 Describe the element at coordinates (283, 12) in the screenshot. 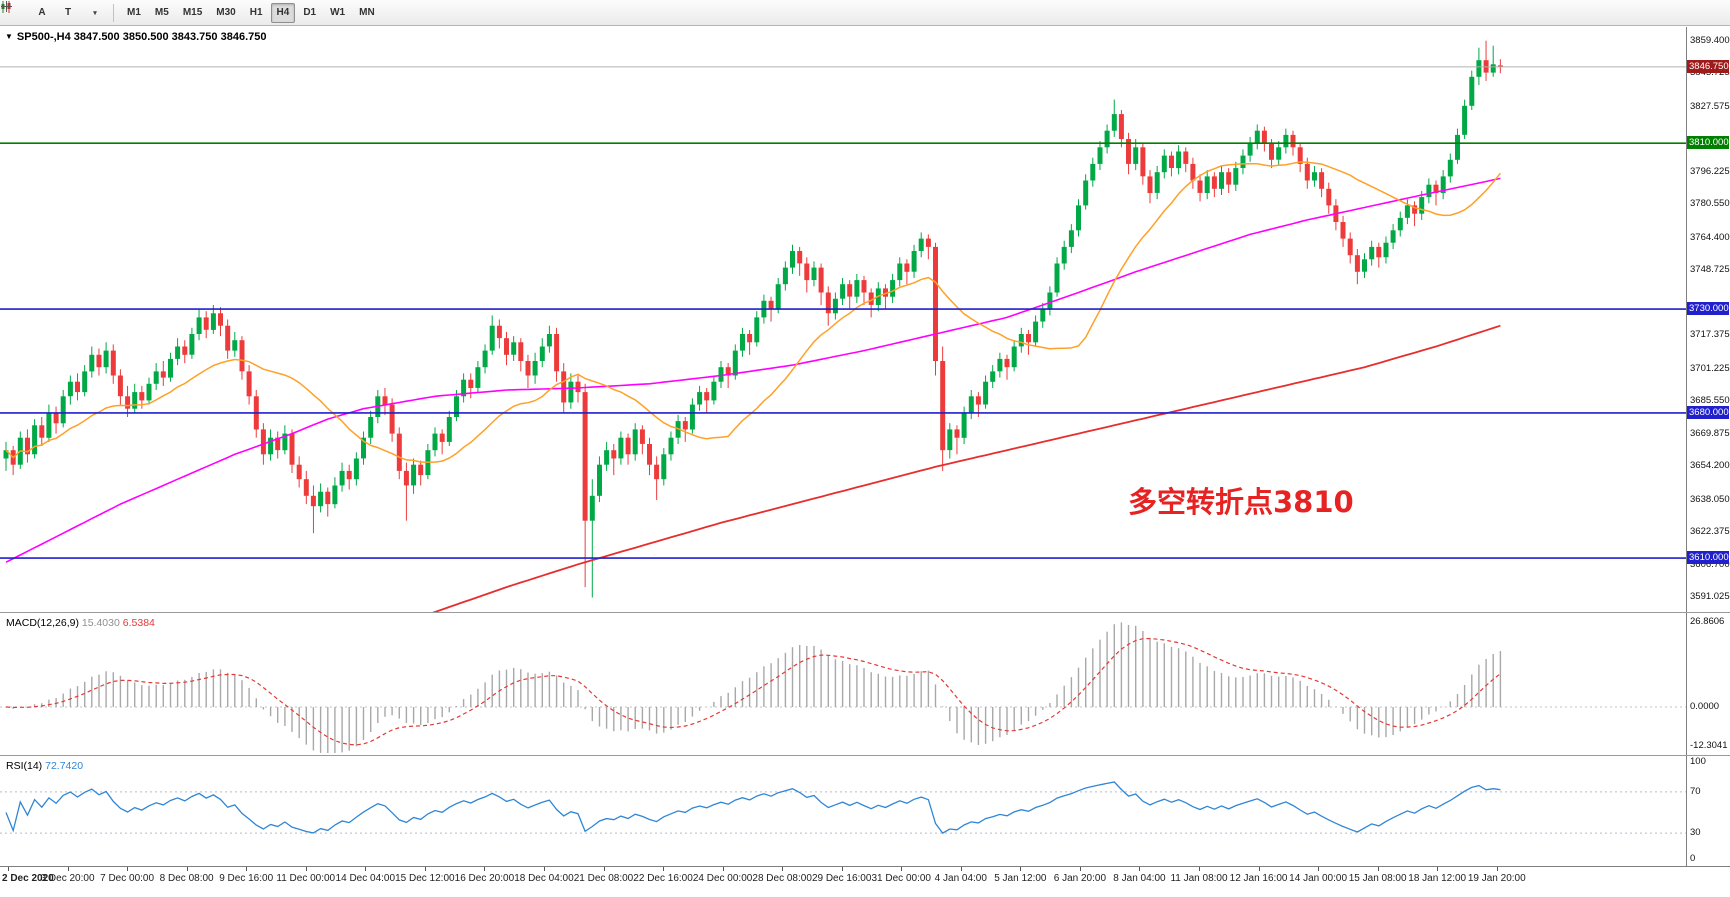

I see `timeframe-h4-button: H4` at that location.